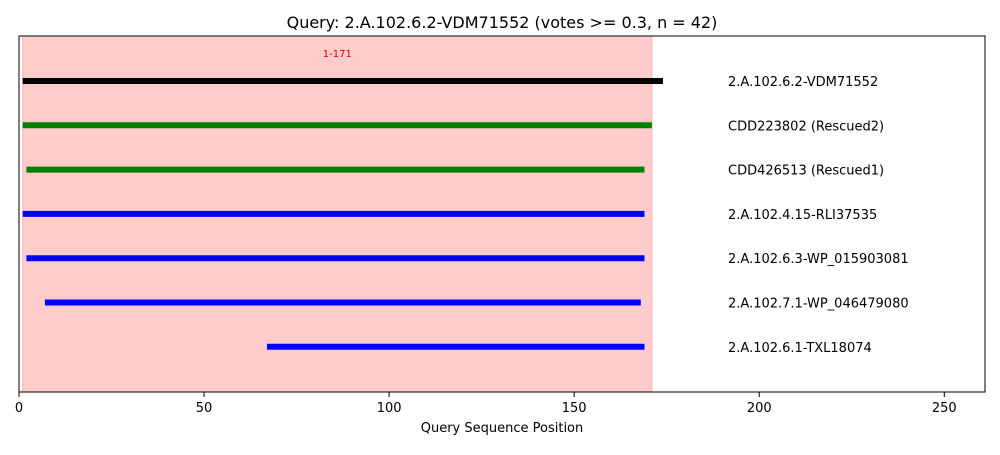 This screenshot has width=1000, height=455. I want to click on x-tick-label: 100, so click(389, 408).